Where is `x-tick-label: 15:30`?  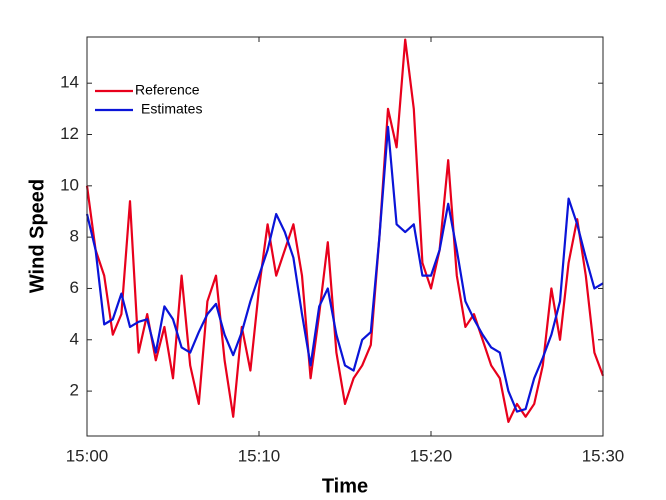
x-tick-label: 15:30 is located at coordinates (603, 455).